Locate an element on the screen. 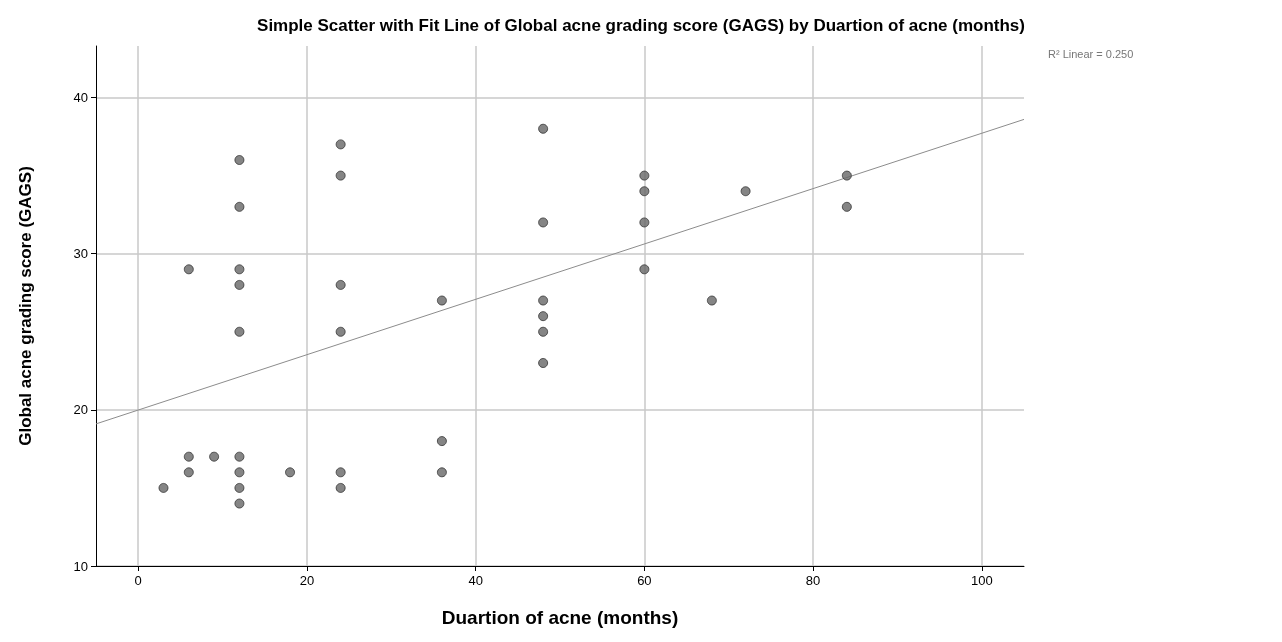  text: R² Linear = 0.250 is located at coordinates (1091, 53).